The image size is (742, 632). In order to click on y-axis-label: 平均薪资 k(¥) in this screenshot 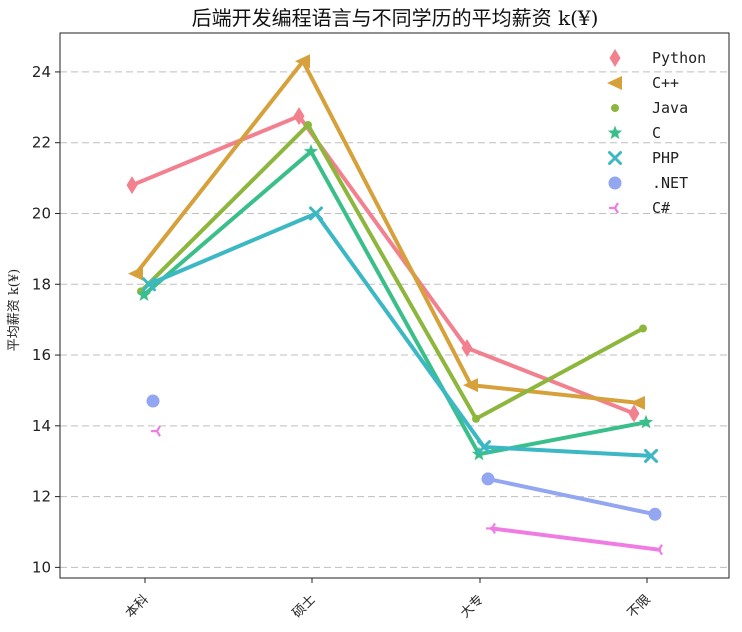, I will do `click(14, 310)`.